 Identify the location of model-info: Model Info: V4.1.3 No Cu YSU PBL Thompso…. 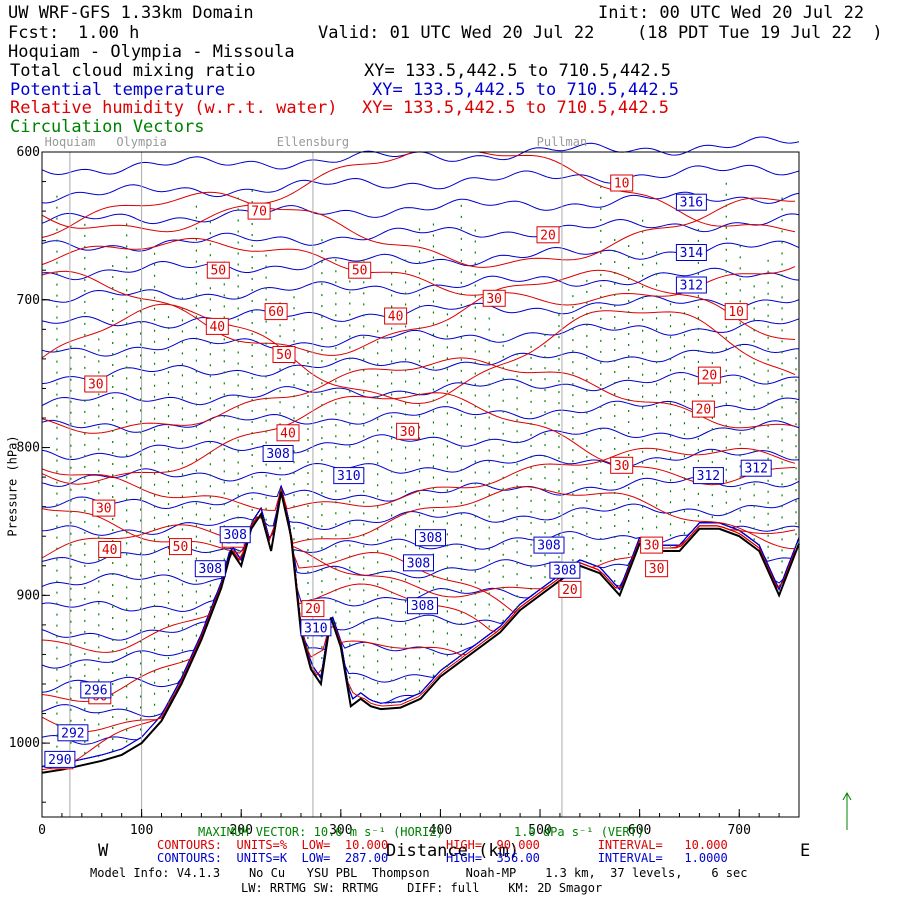
(418, 873).